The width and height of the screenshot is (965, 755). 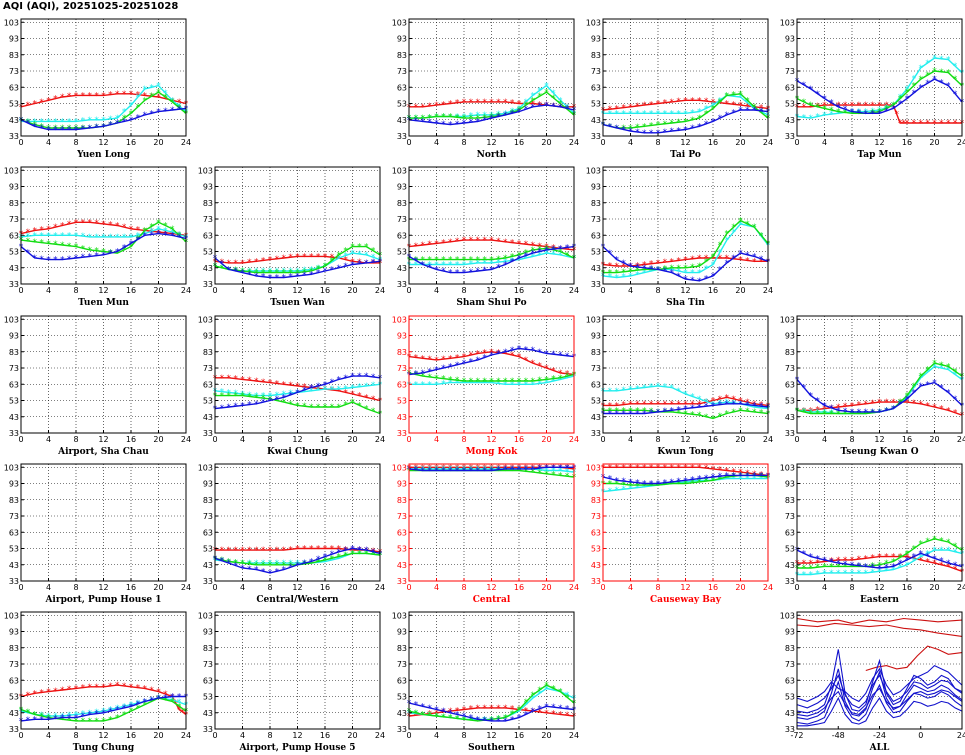 What do you see at coordinates (851, 142) in the screenshot?
I see `x-tick-label: 8` at bounding box center [851, 142].